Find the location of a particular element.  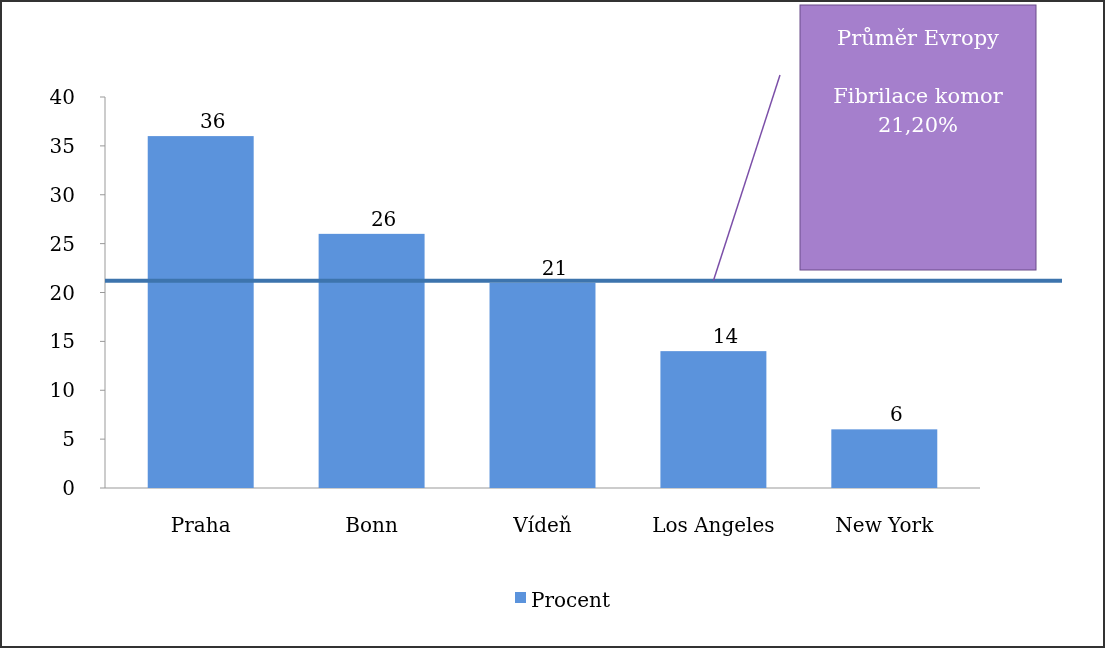

data-label: 21 is located at coordinates (554, 267).